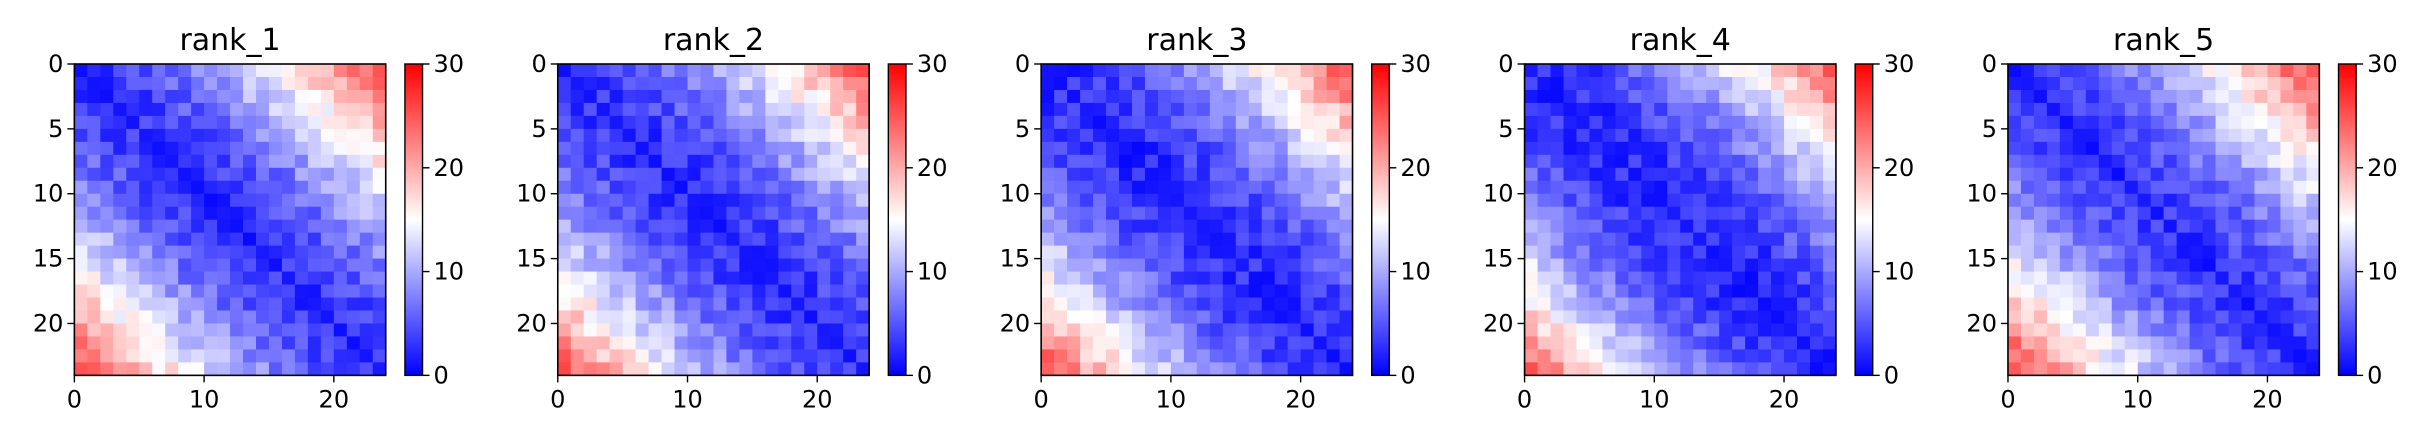  I want to click on y-tick-label: 15, so click(531, 259).